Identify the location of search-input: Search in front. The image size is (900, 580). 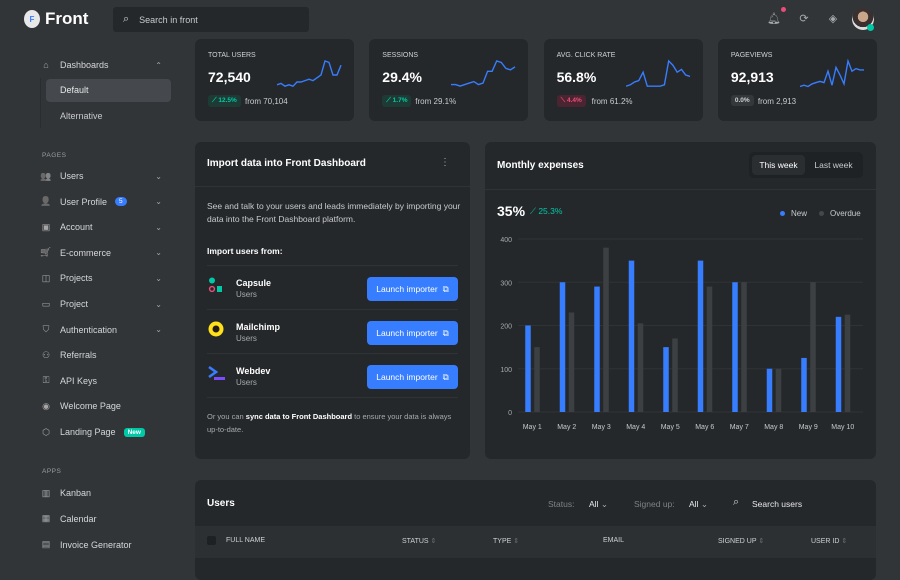
(168, 19).